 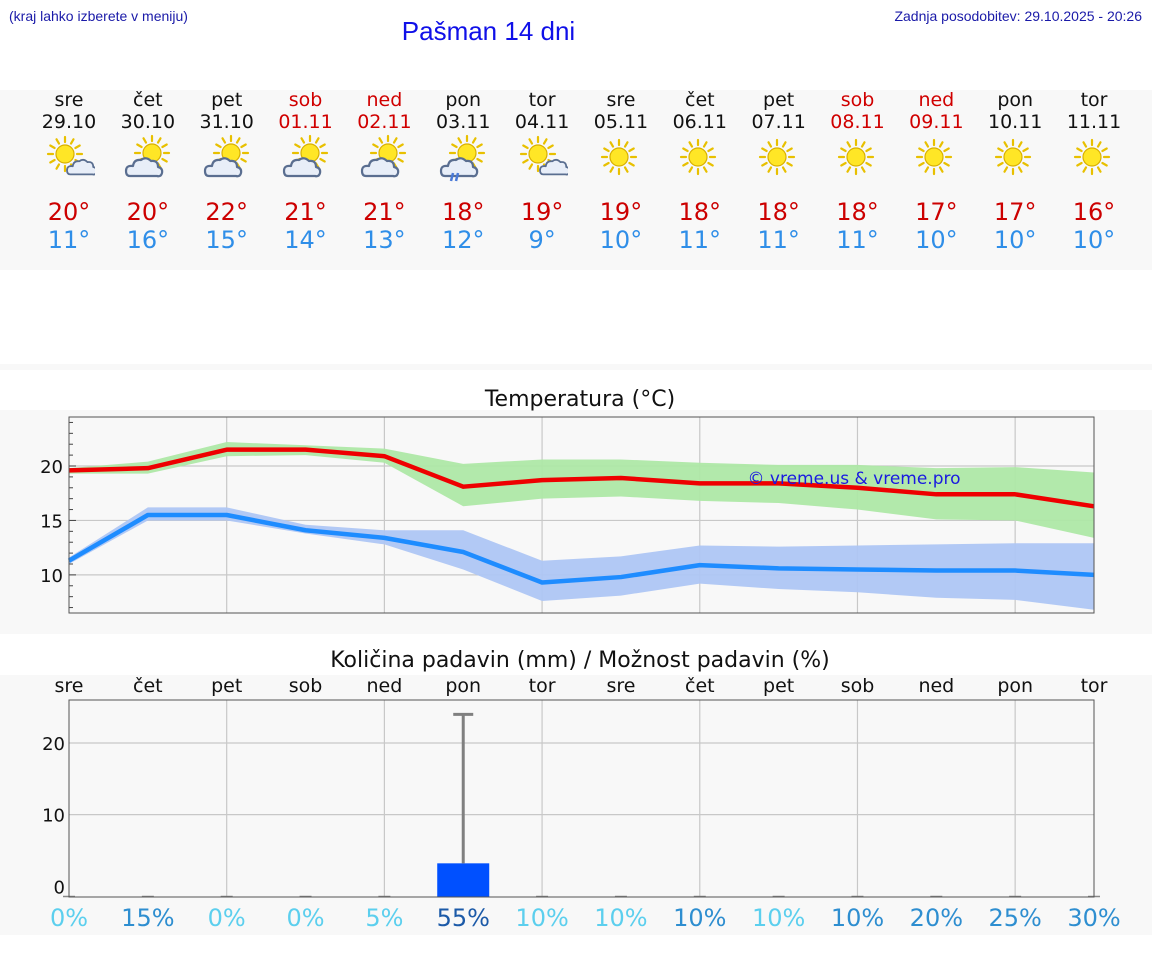 What do you see at coordinates (148, 122) in the screenshot?
I see `day-date: 30.10` at bounding box center [148, 122].